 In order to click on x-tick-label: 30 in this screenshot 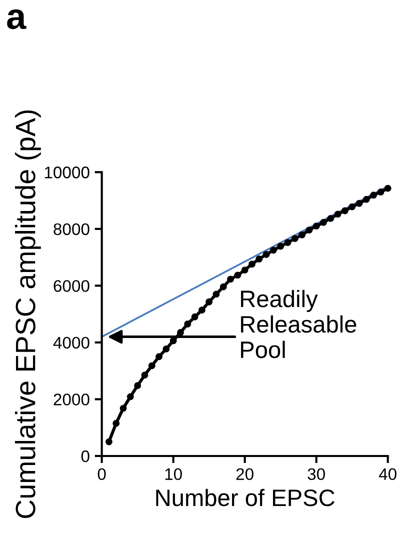, I will do `click(316, 474)`.